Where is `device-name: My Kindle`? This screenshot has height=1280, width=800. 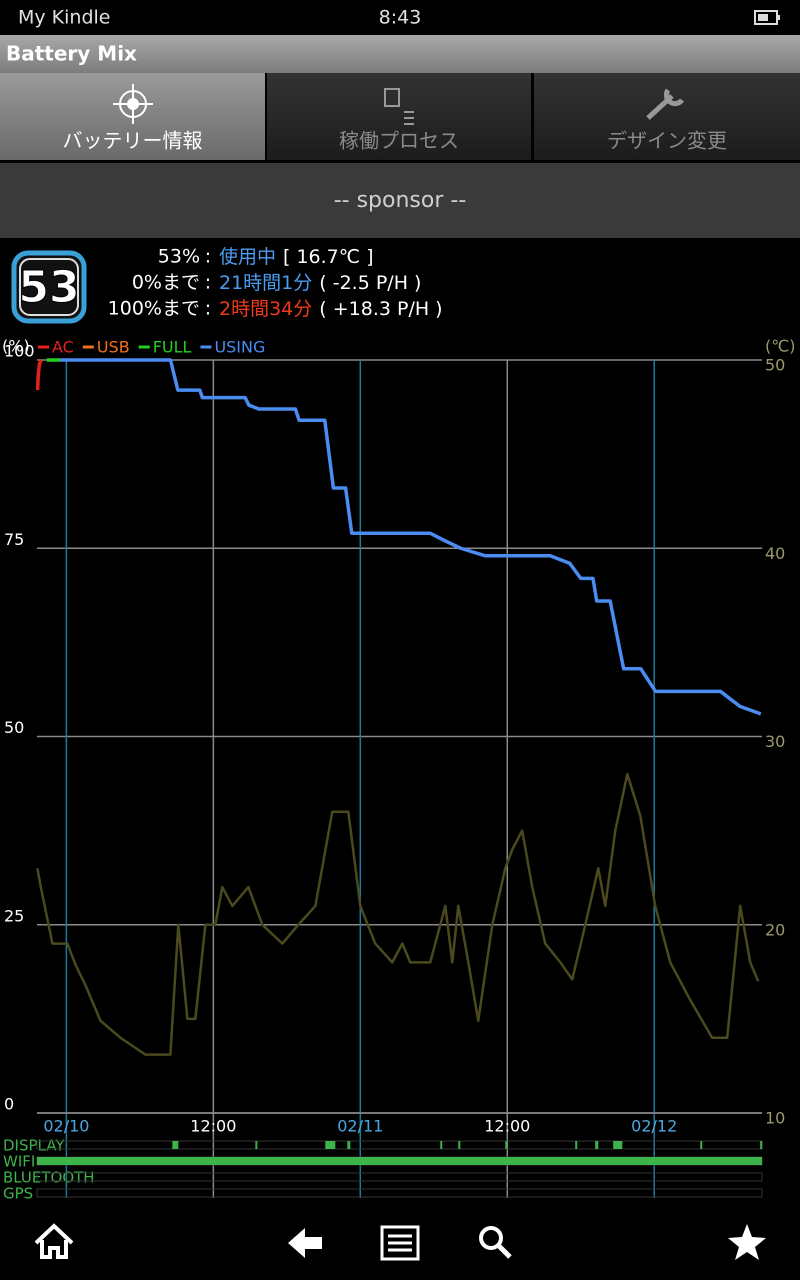
device-name: My Kindle is located at coordinates (64, 18).